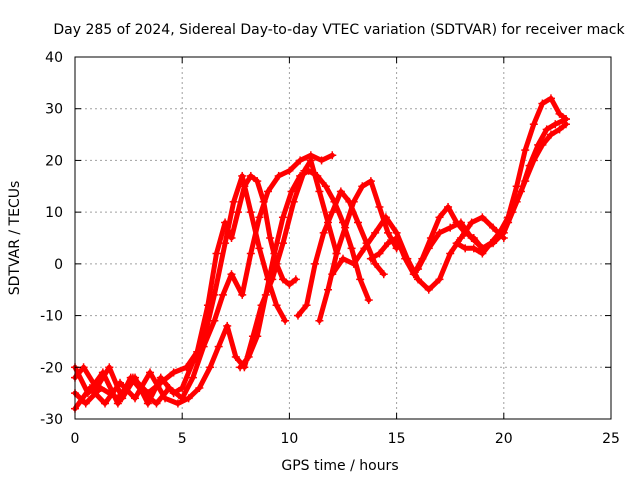  What do you see at coordinates (54, 161) in the screenshot?
I see `y-tick-label: 20` at bounding box center [54, 161].